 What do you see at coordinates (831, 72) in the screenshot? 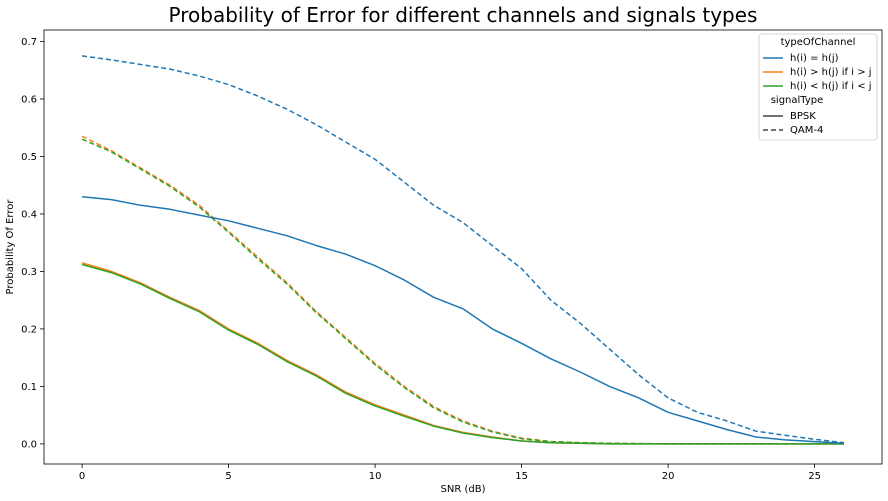
I see `legend-hue-label-1: h(i) > h(j) if i > j` at bounding box center [831, 72].